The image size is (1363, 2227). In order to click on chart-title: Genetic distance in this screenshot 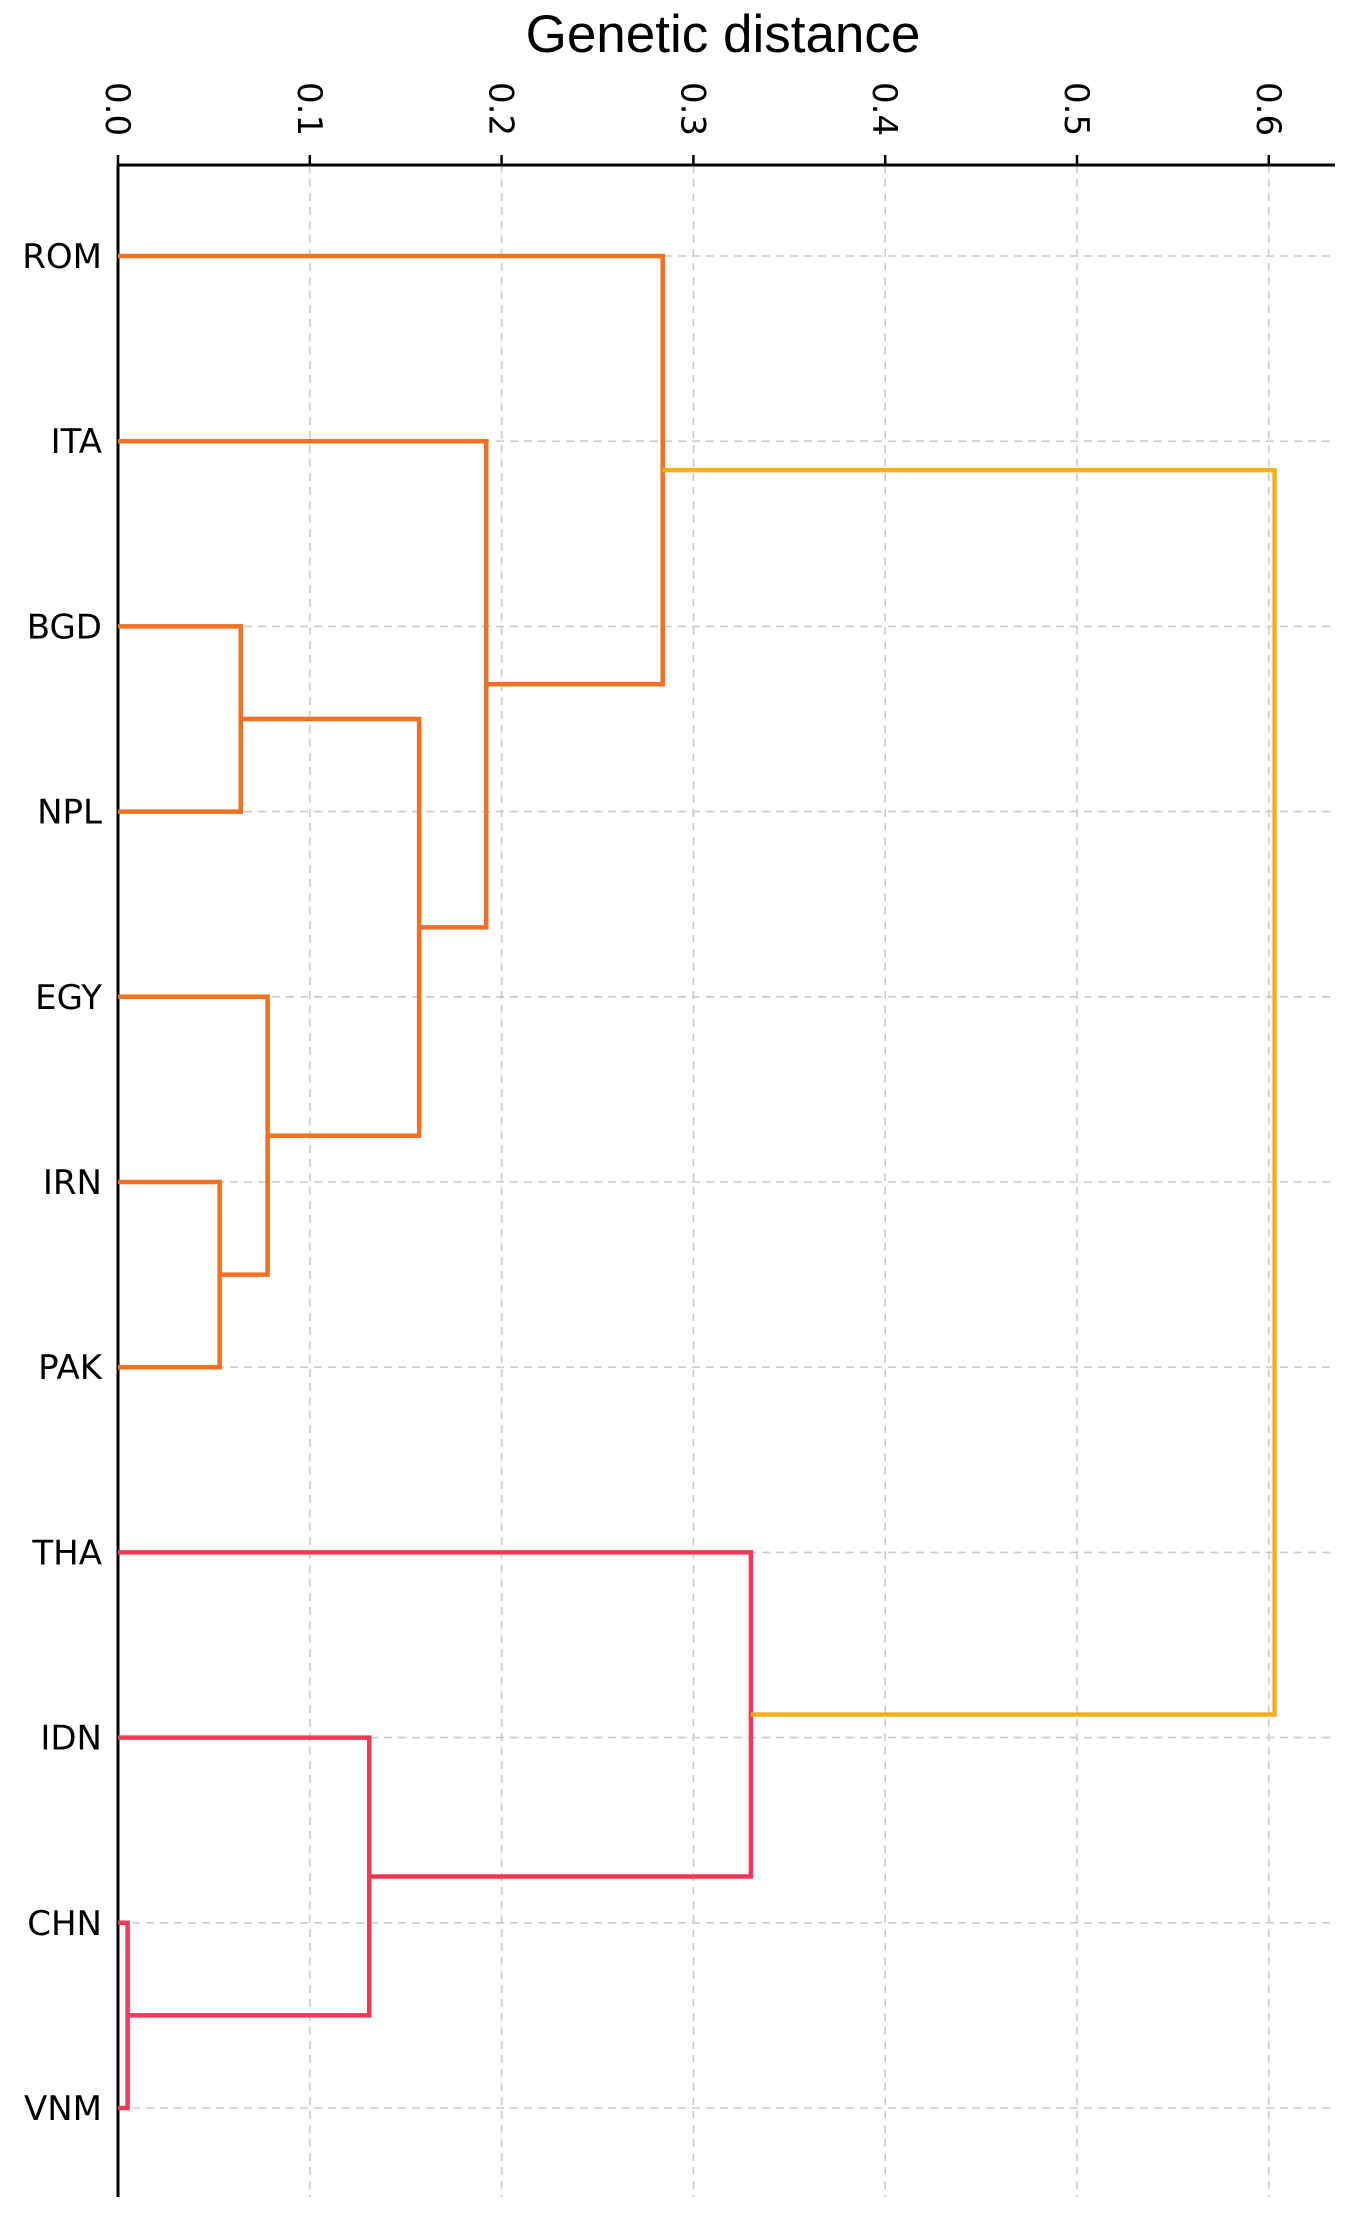, I will do `click(723, 34)`.